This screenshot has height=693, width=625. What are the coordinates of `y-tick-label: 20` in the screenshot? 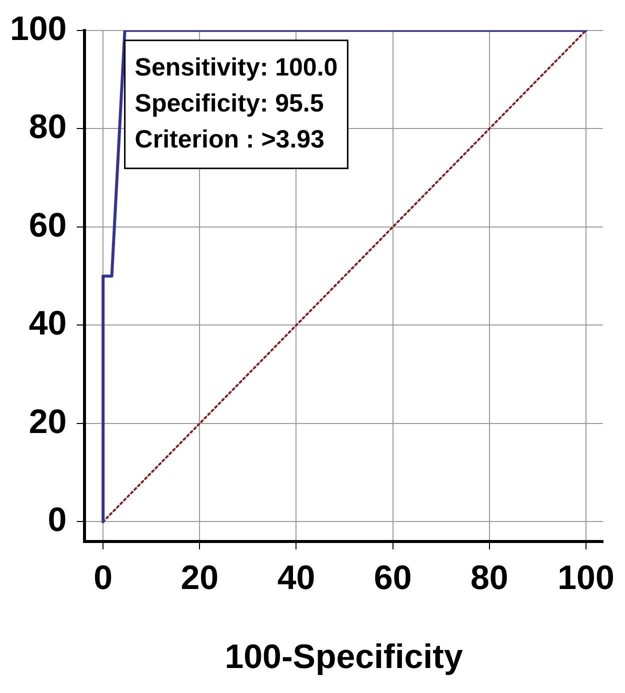 It's located at (47, 421).